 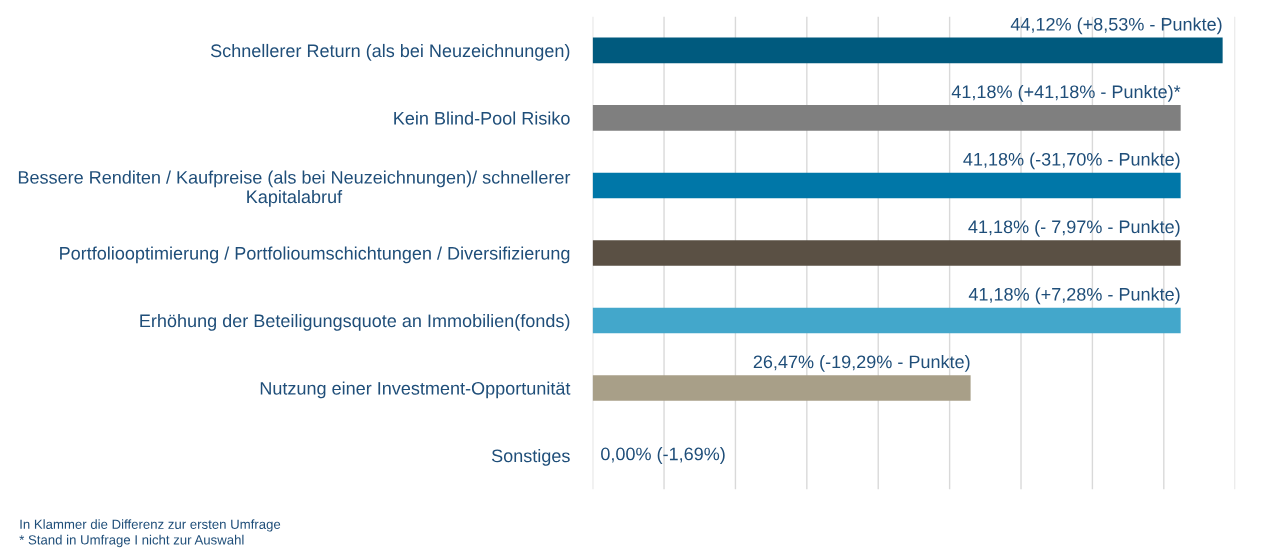 I want to click on data-label: 26,47% (-19,29% - Punkte), so click(x=861, y=363).